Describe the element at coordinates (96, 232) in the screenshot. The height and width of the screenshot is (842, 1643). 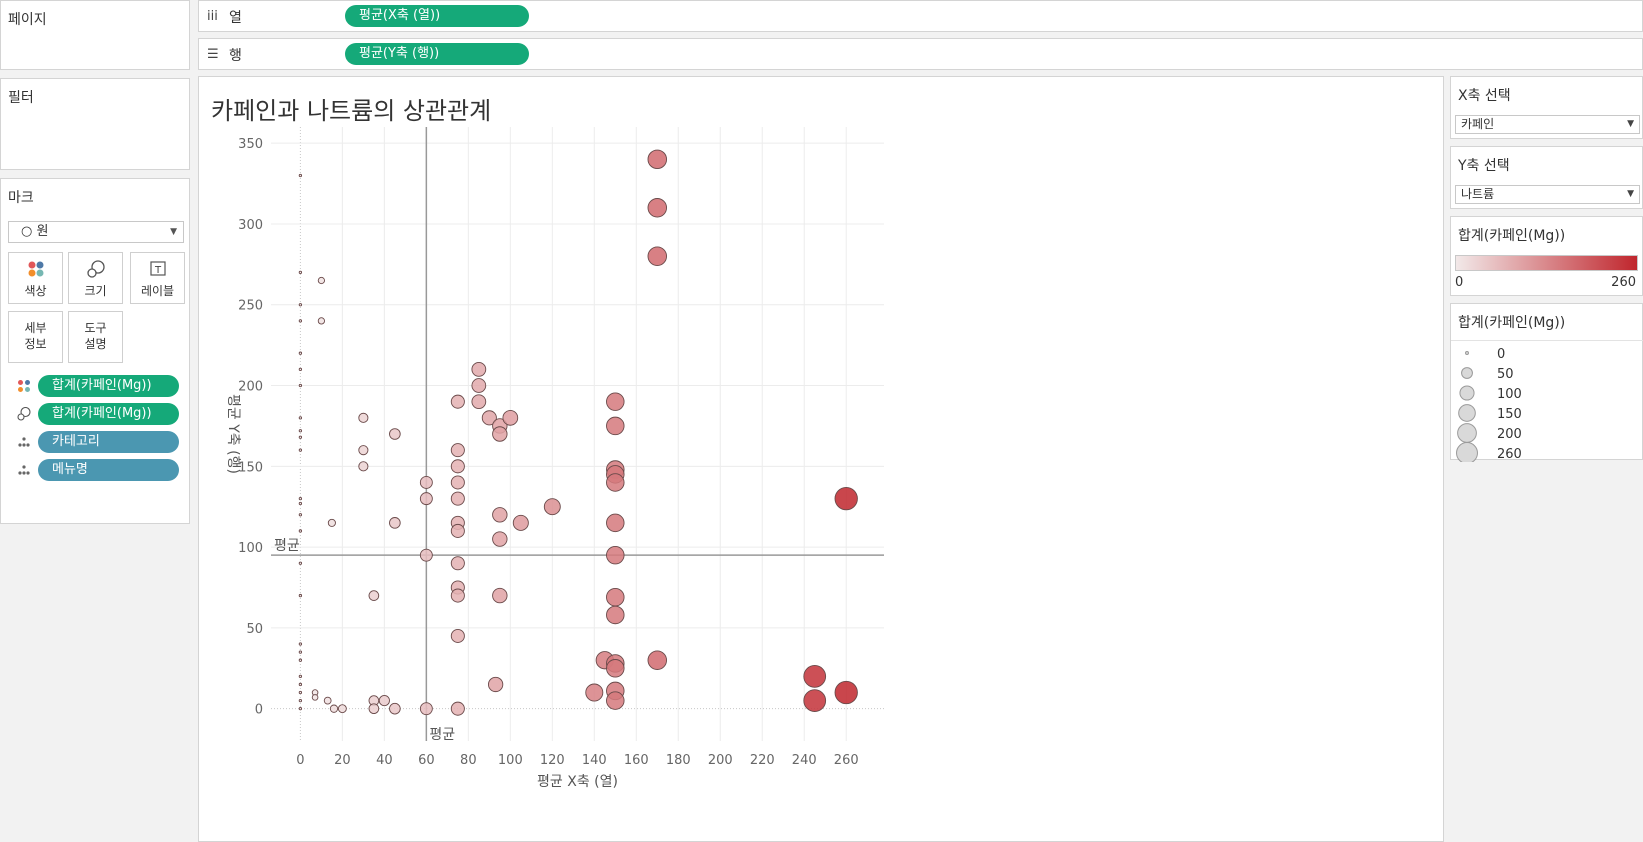
I see `mark-type-dropdown: ○ 원 ▼` at that location.